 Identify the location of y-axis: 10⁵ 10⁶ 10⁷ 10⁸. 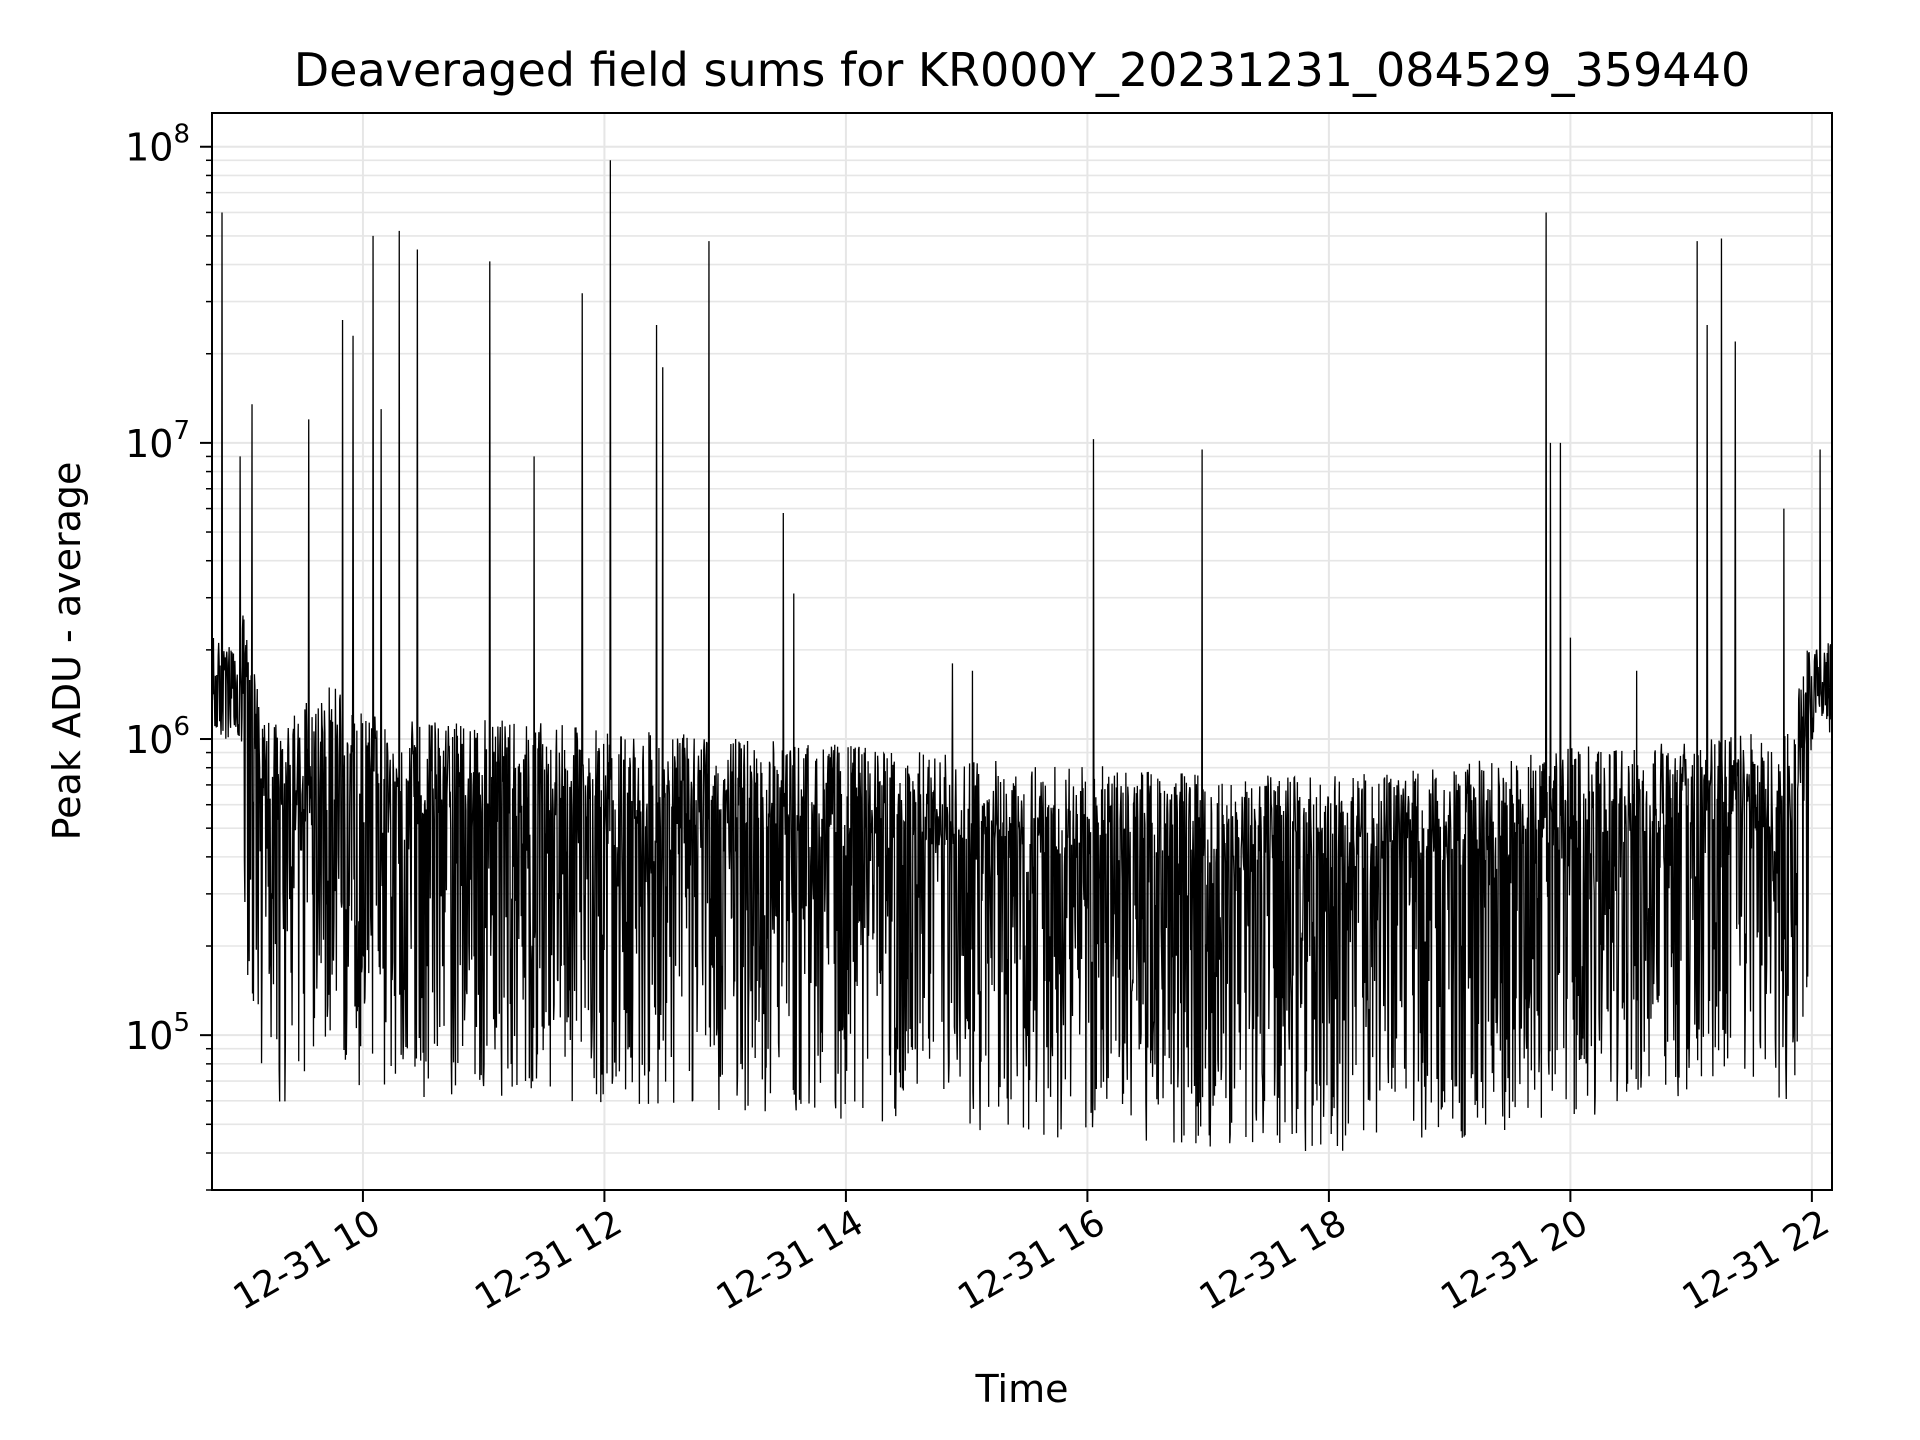
(168, 655).